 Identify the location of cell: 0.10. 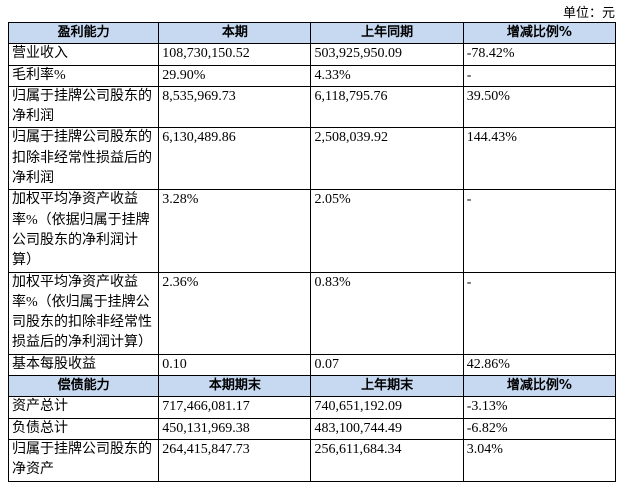
(235, 365).